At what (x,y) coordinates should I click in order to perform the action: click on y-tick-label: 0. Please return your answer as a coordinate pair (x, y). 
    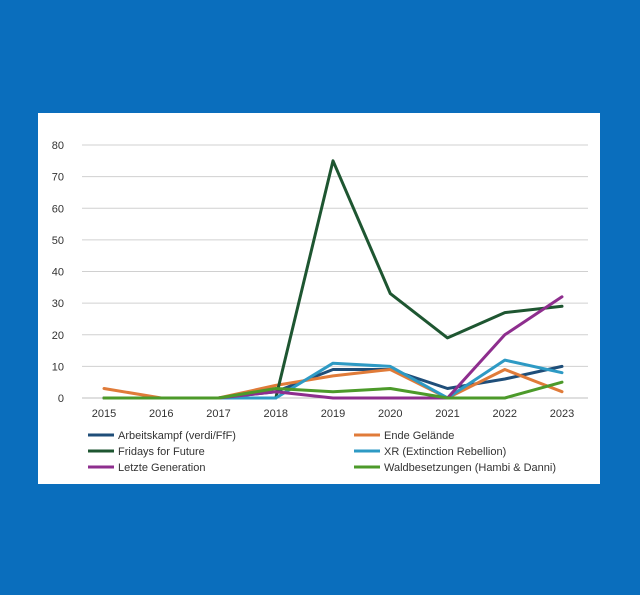
    Looking at the image, I should click on (61, 399).